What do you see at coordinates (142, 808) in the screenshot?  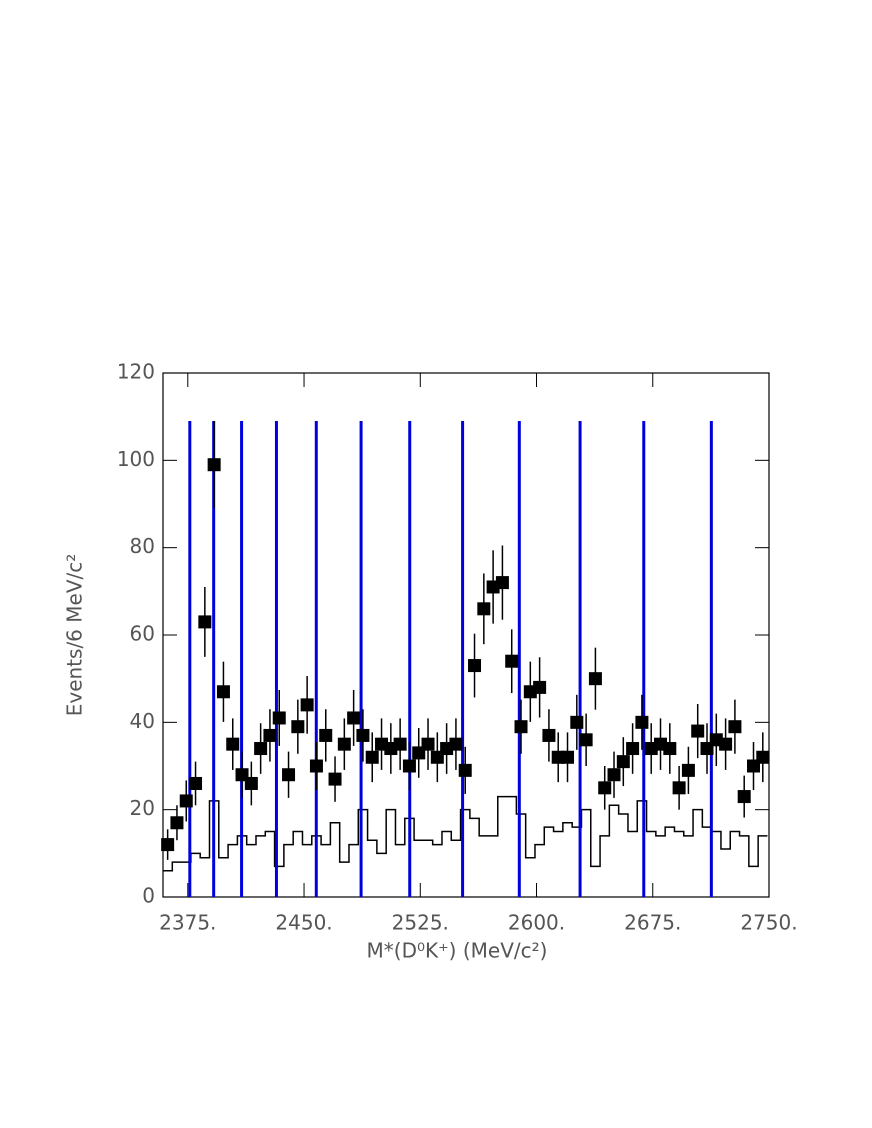 I see `y-tick-label: 20` at bounding box center [142, 808].